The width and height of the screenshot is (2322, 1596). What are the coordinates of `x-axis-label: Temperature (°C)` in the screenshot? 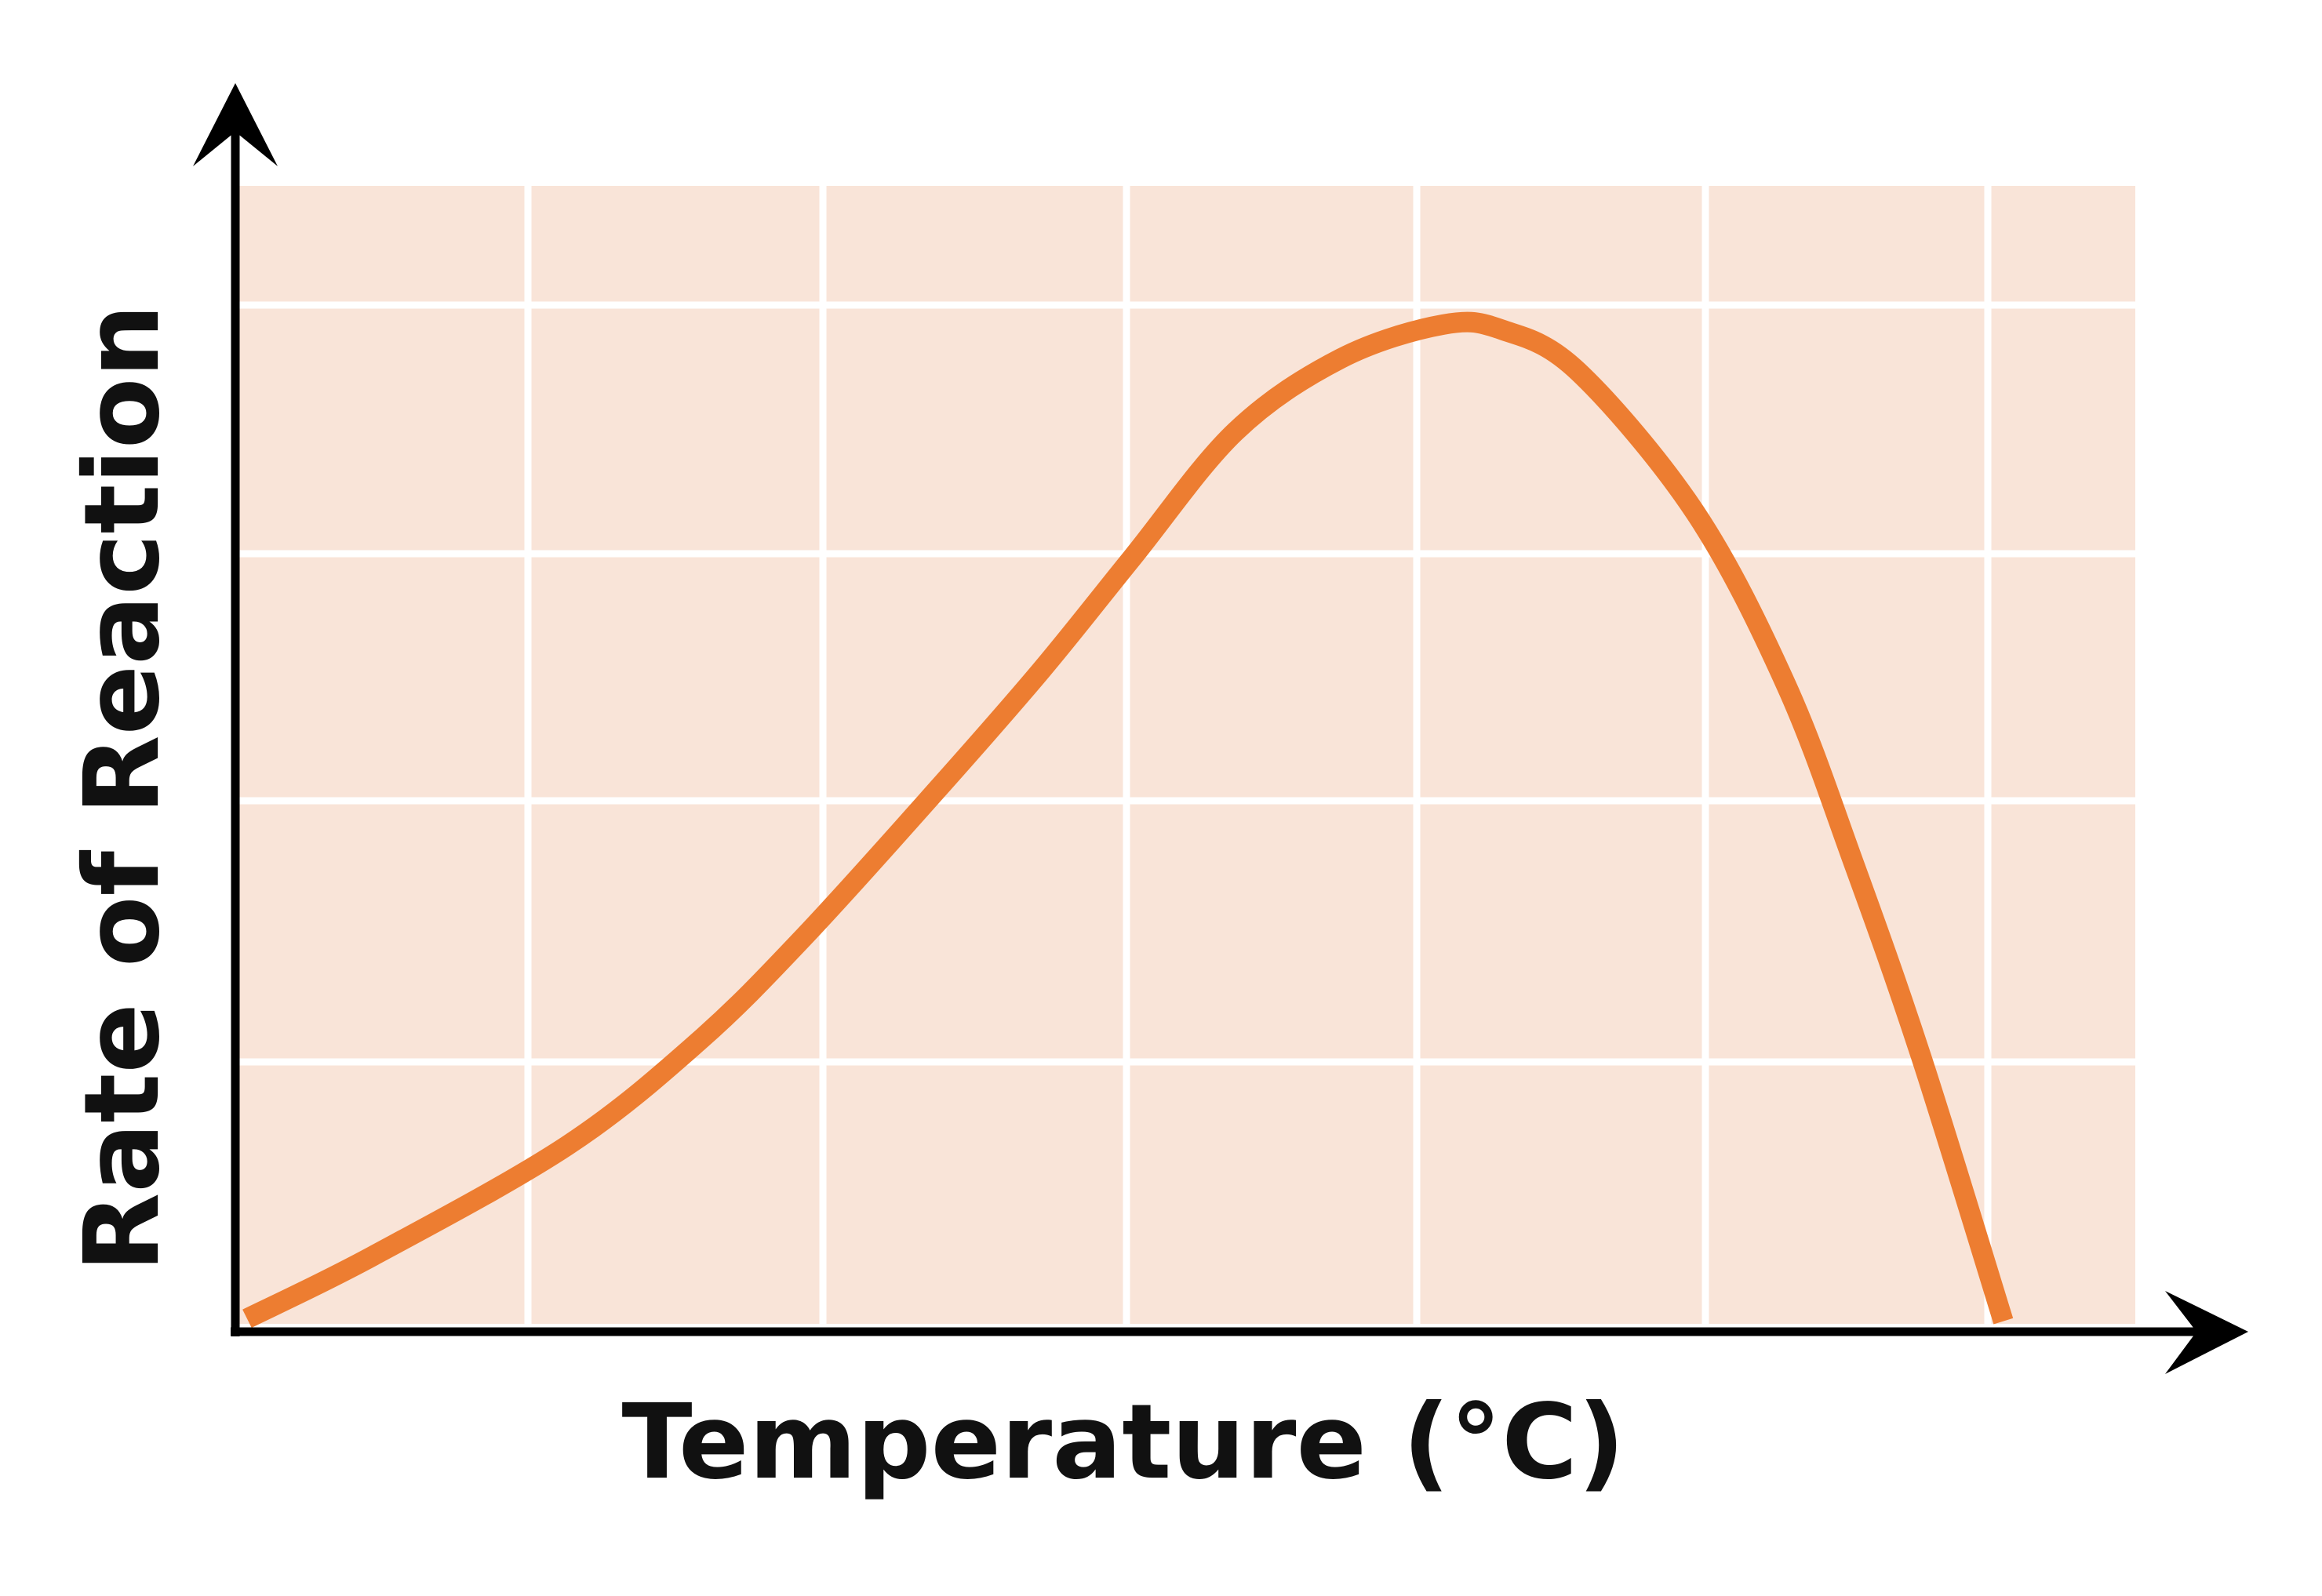 It's located at (1124, 1442).